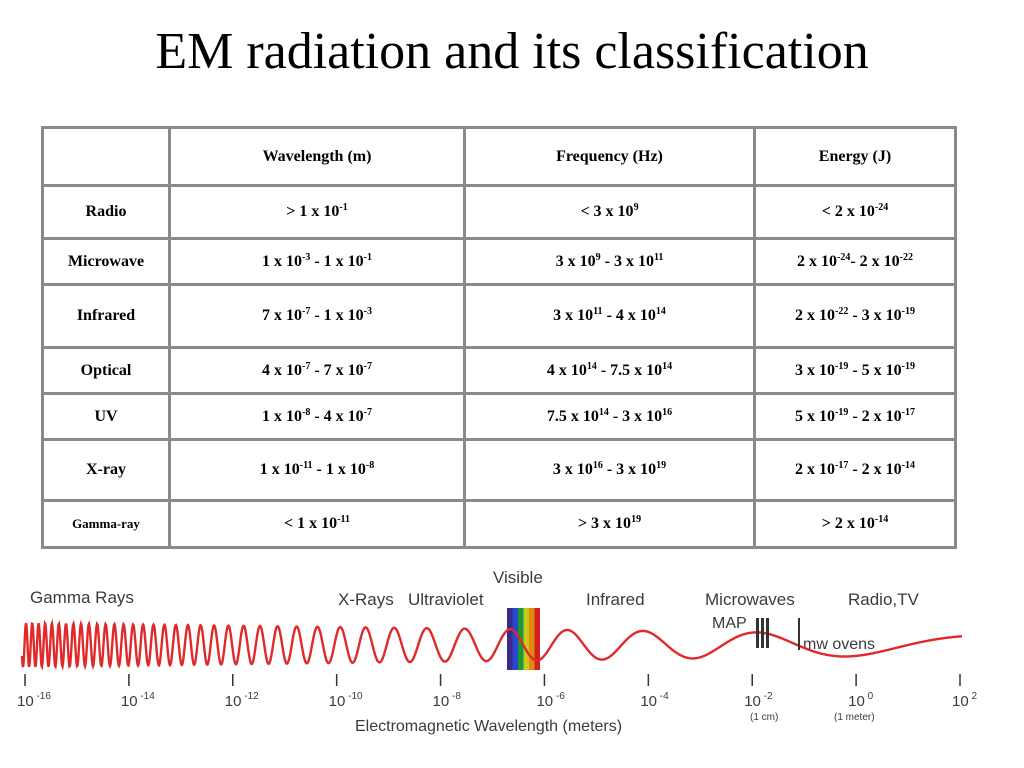 Image resolution: width=1024 pixels, height=768 pixels. What do you see at coordinates (337, 370) in the screenshot?
I see `value-text: - 7 x 10` at bounding box center [337, 370].